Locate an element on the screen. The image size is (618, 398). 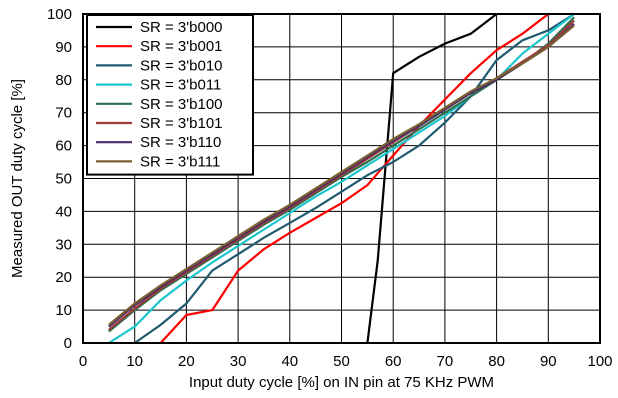
x-tick-label: 30 is located at coordinates (238, 361).